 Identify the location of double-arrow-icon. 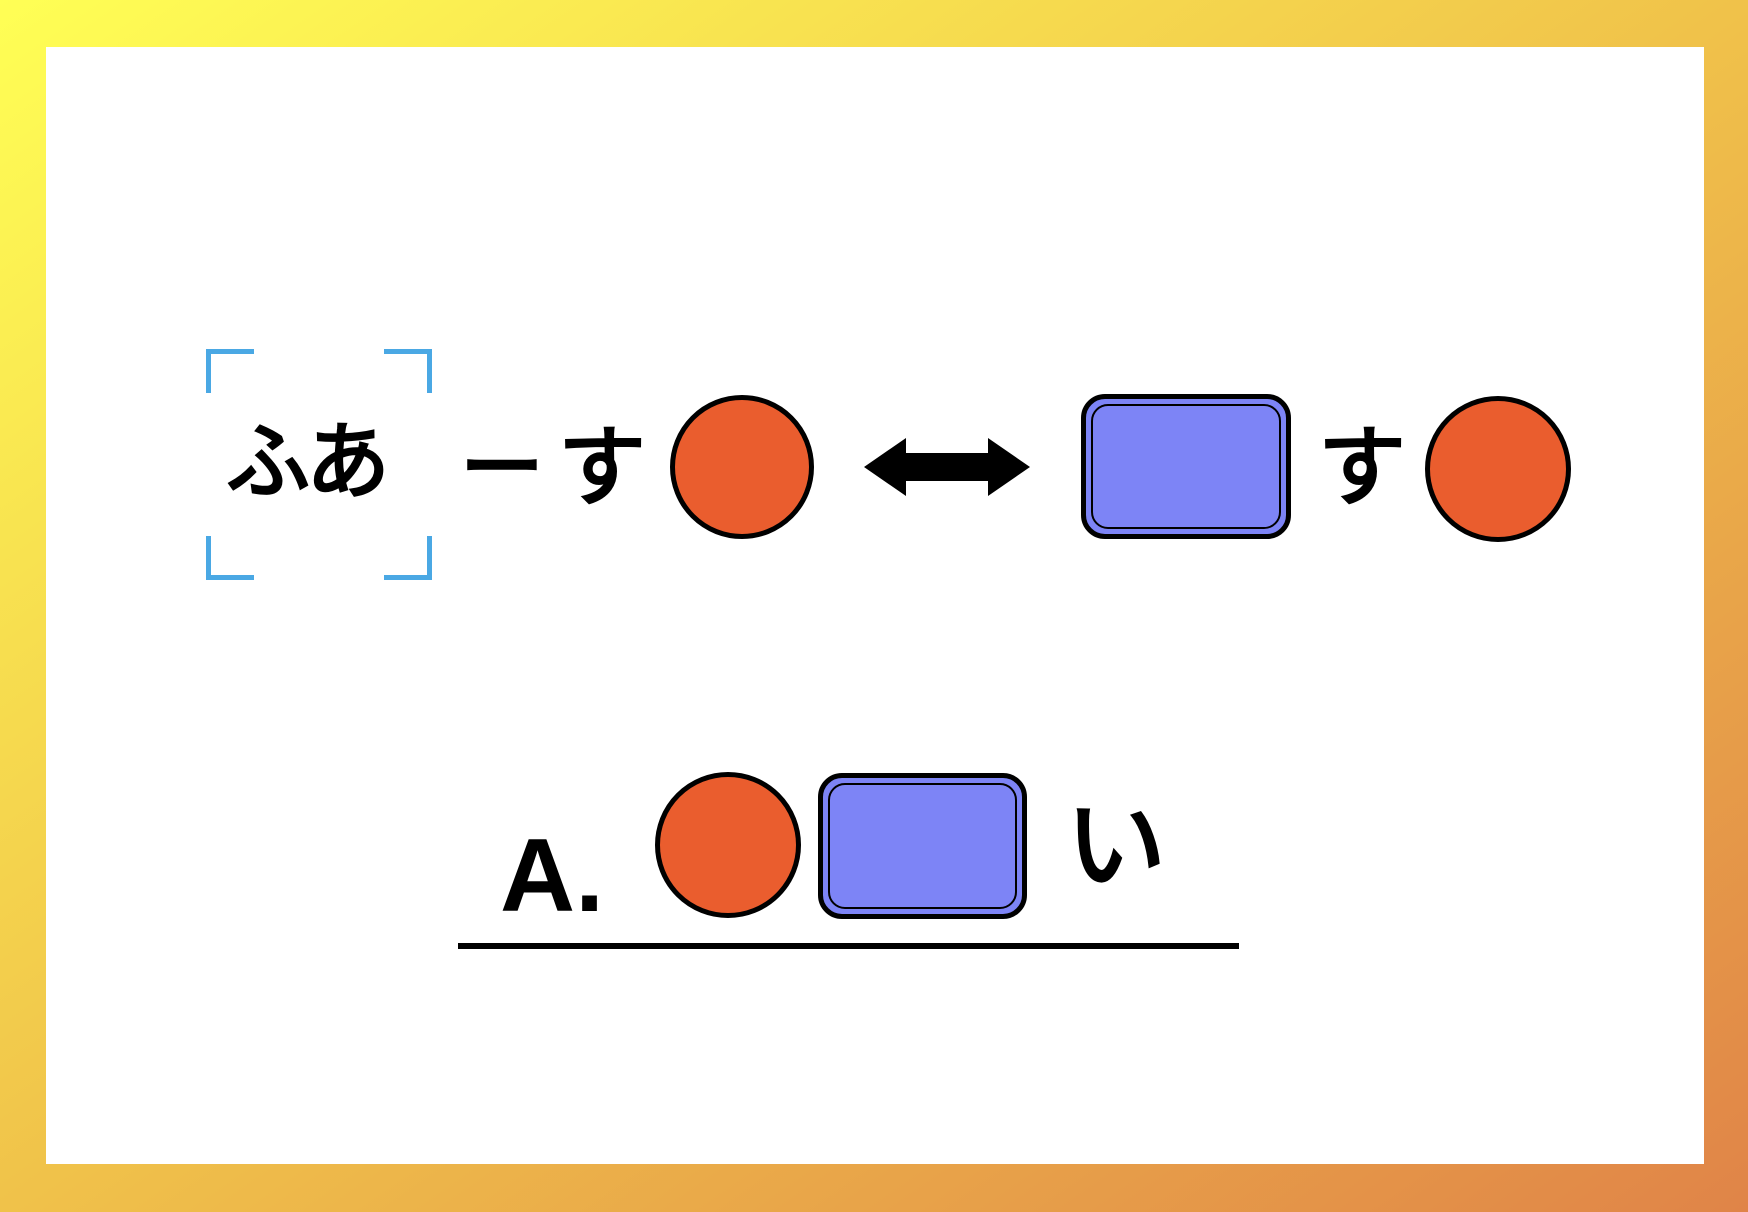
(947, 467).